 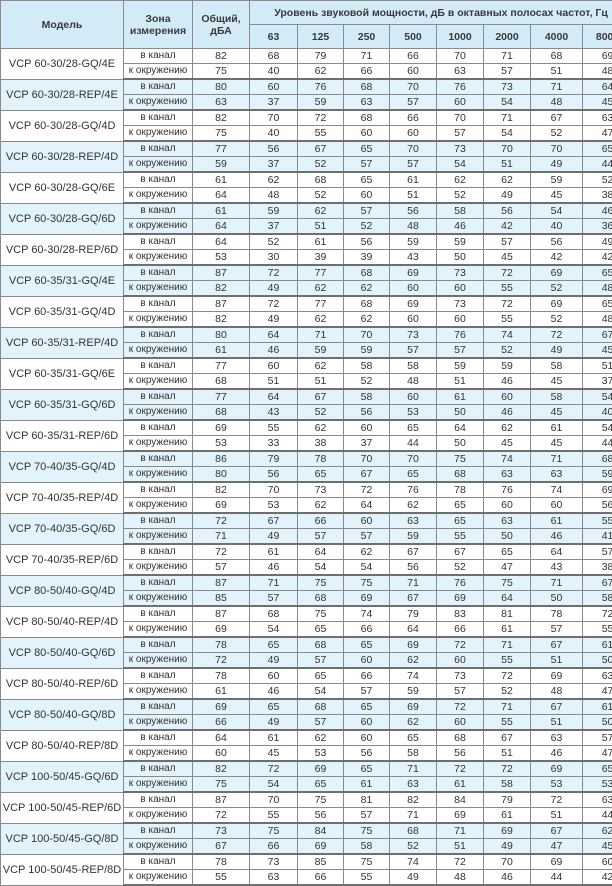 I want to click on band-2000-cell: 71, so click(x=507, y=56).